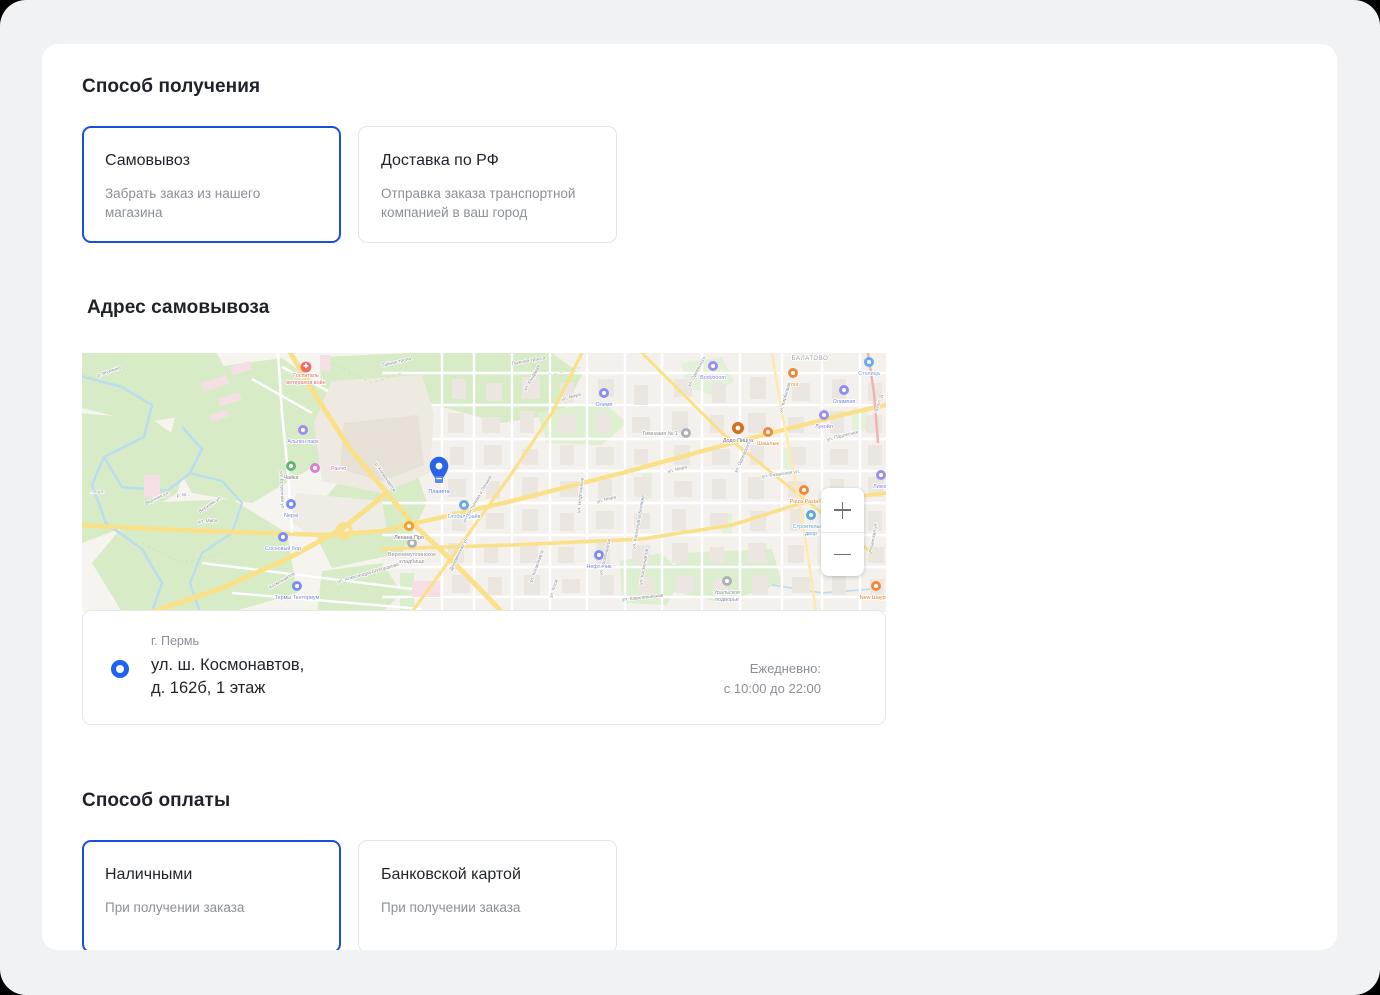  I want to click on svg-text: Строительный, so click(811, 526).